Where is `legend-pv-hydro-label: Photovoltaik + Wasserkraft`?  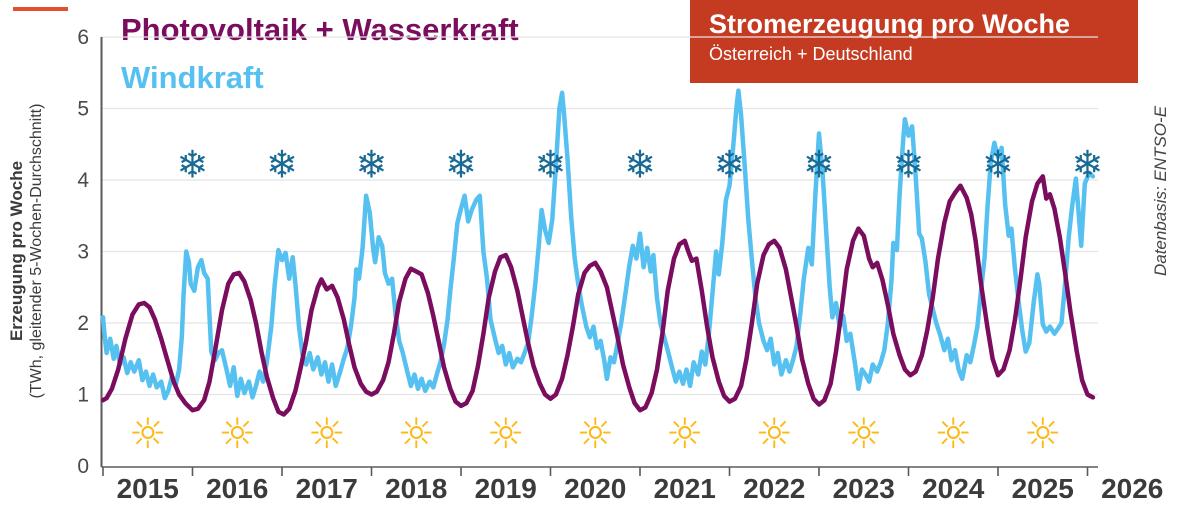 legend-pv-hydro-label: Photovoltaik + Wasserkraft is located at coordinates (320, 29).